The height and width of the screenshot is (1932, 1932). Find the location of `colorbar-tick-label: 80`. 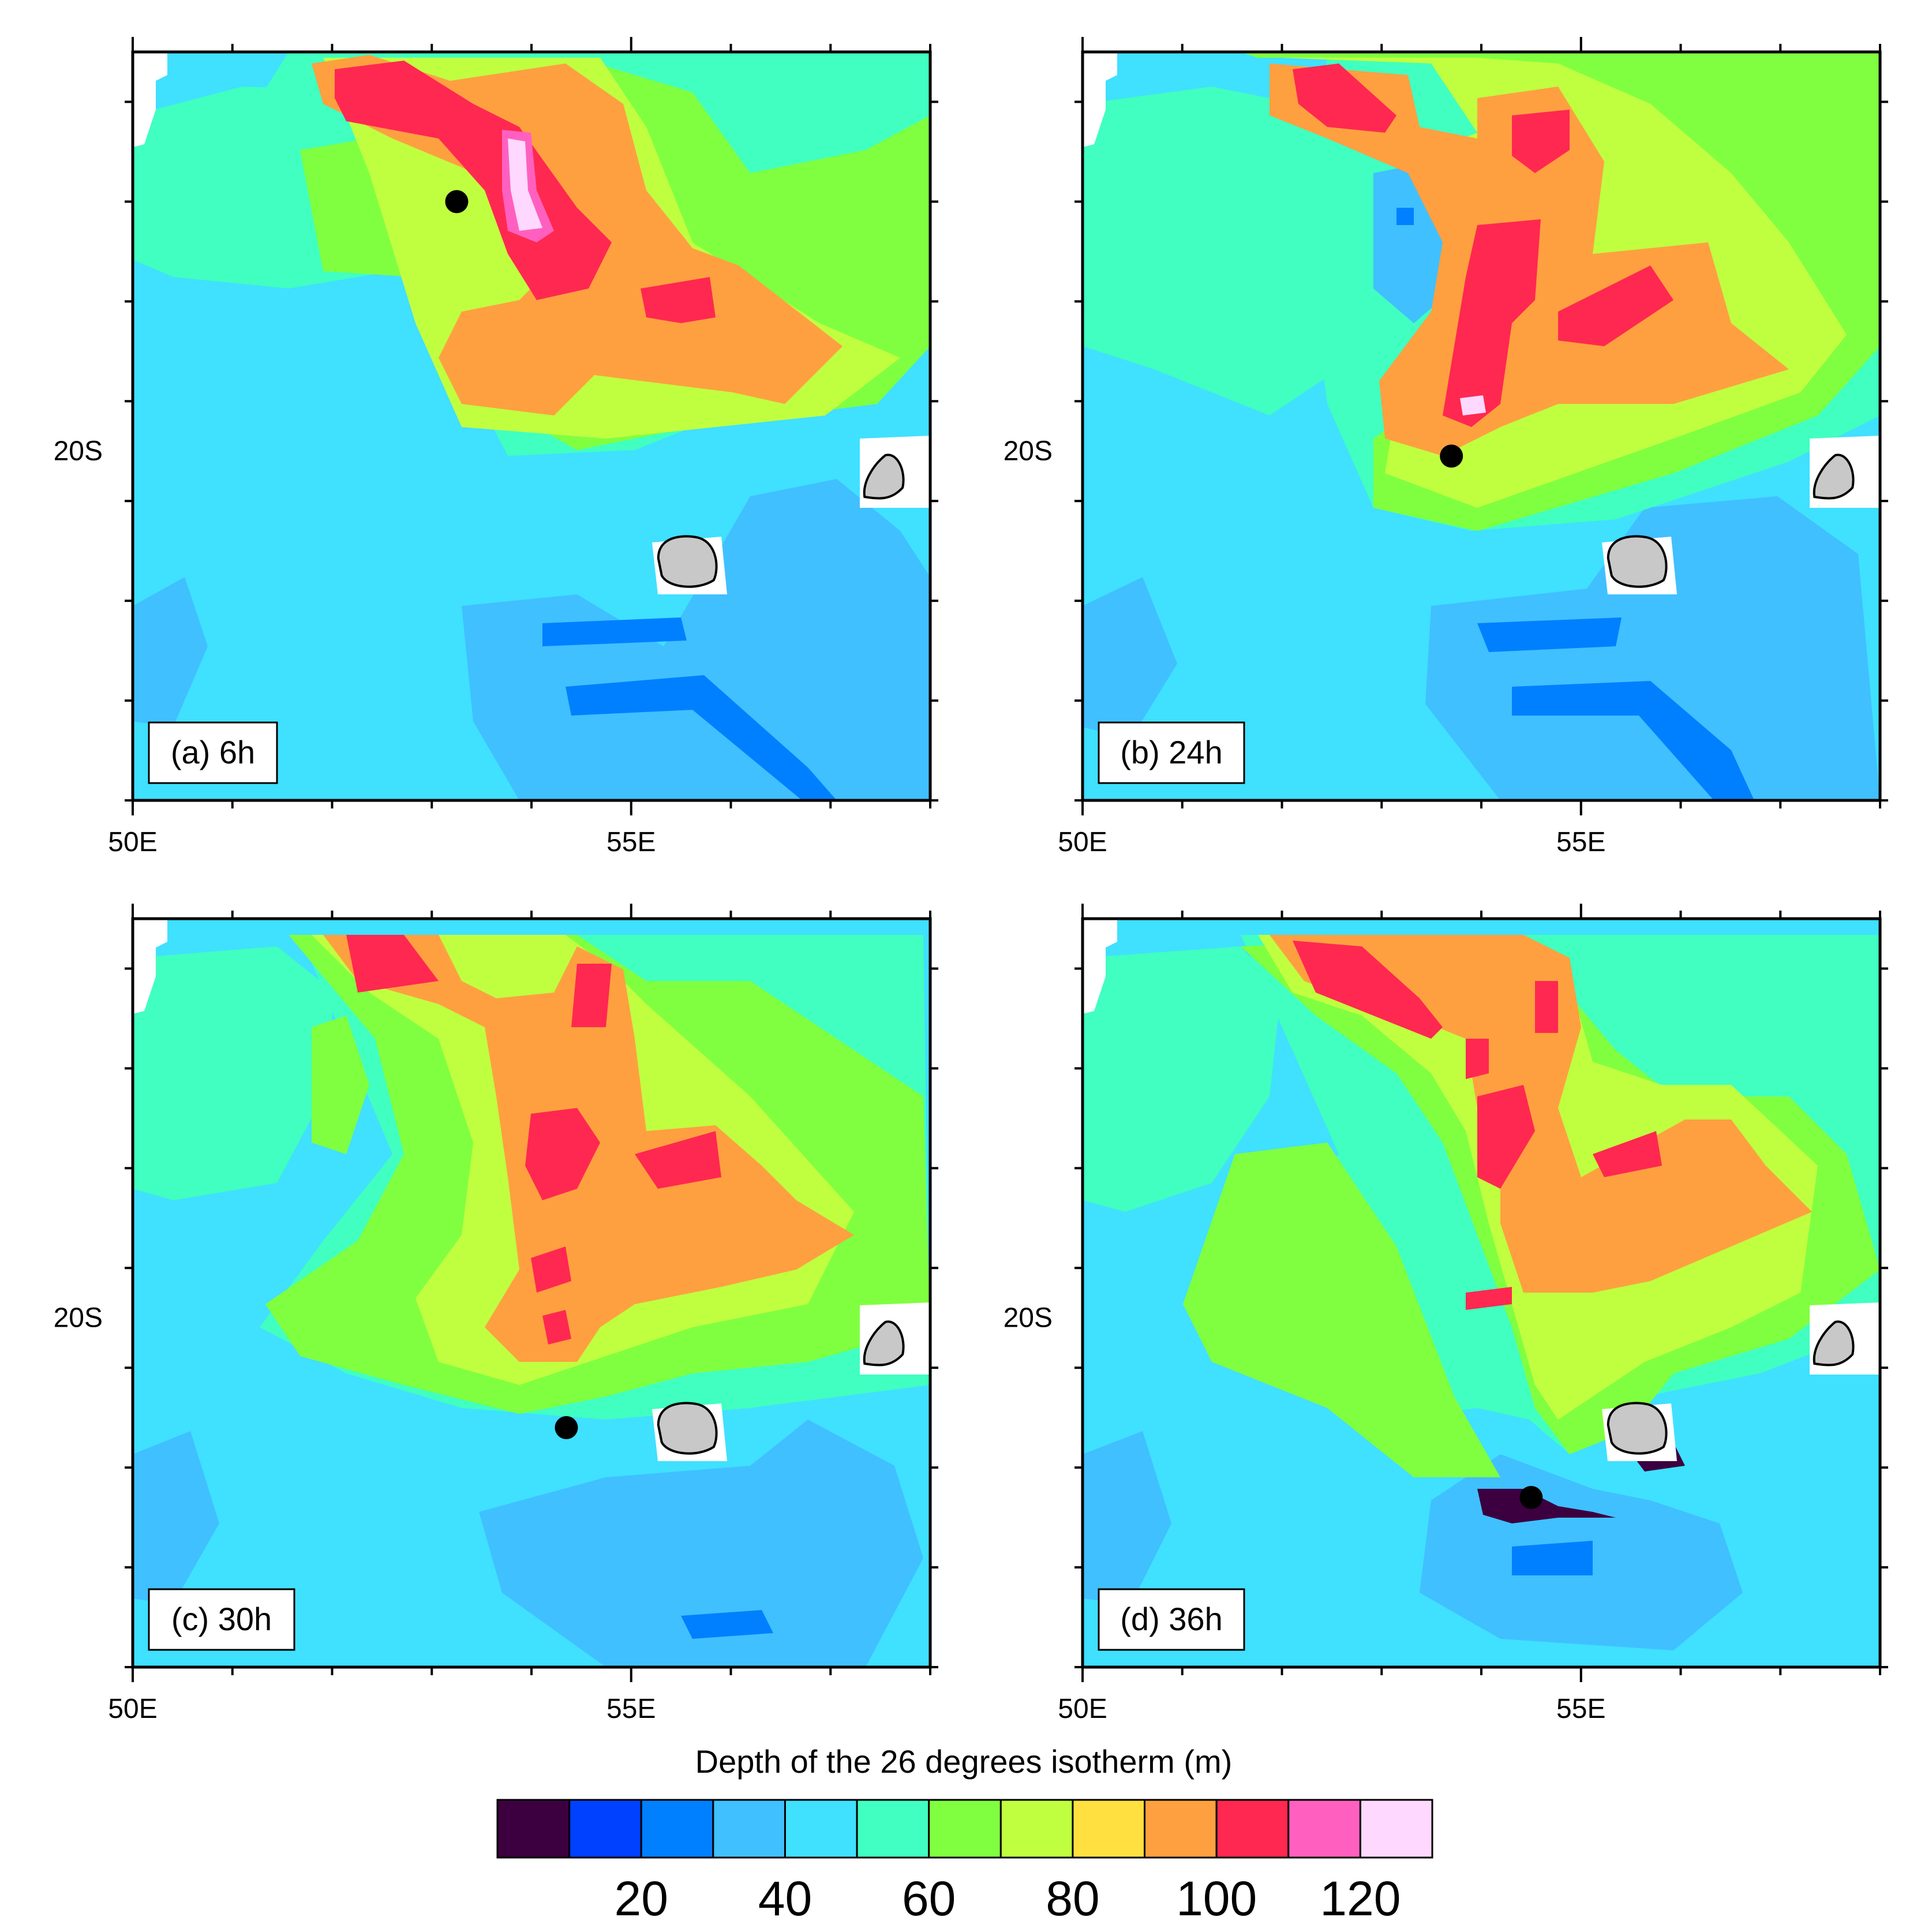

colorbar-tick-label: 80 is located at coordinates (1072, 1899).